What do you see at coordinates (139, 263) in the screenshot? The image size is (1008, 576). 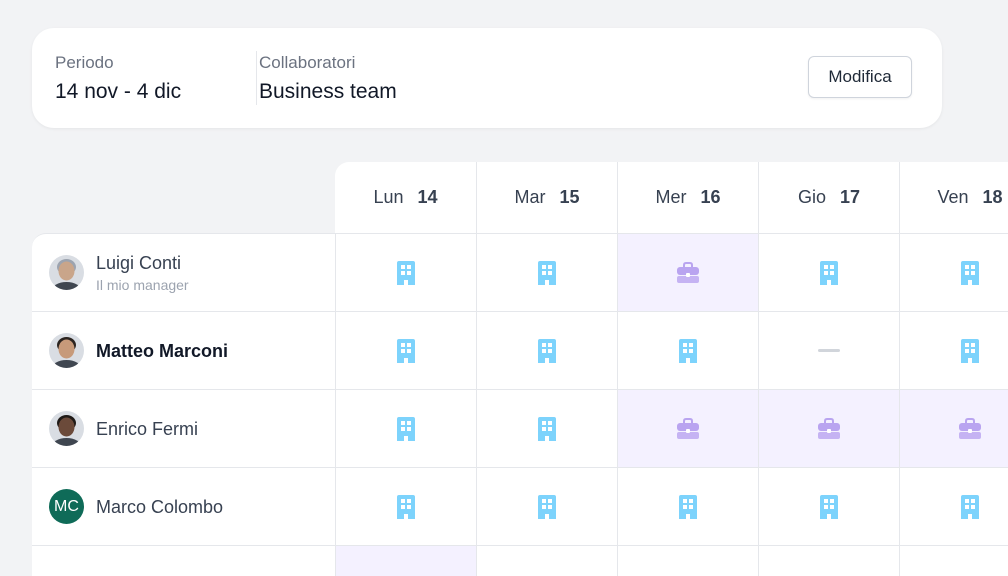 I see `person-name: Luigi Conti` at bounding box center [139, 263].